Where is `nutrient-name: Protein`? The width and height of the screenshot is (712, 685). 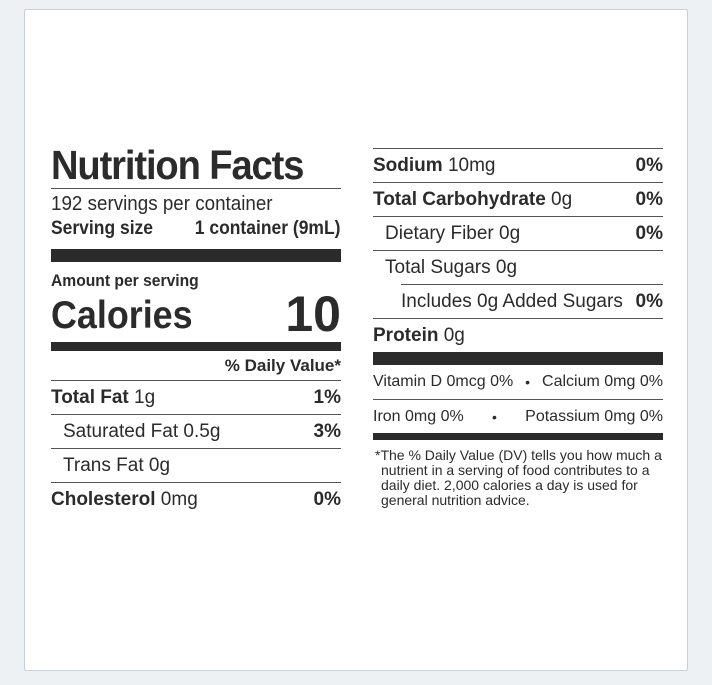
nutrient-name: Protein is located at coordinates (406, 335).